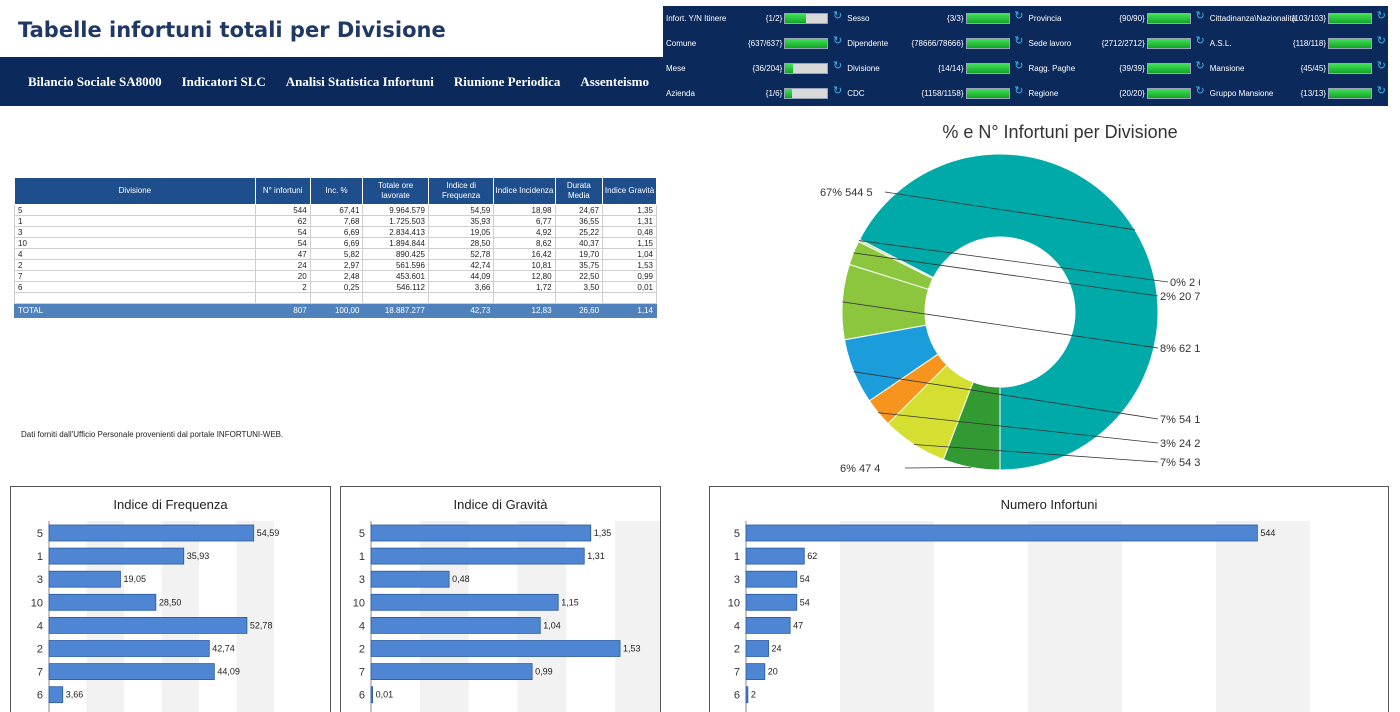 Image resolution: width=1400 pixels, height=712 pixels. Describe the element at coordinates (1297, 43) in the screenshot. I see `filter-7: A.S.L. {118/118} ↻` at that location.